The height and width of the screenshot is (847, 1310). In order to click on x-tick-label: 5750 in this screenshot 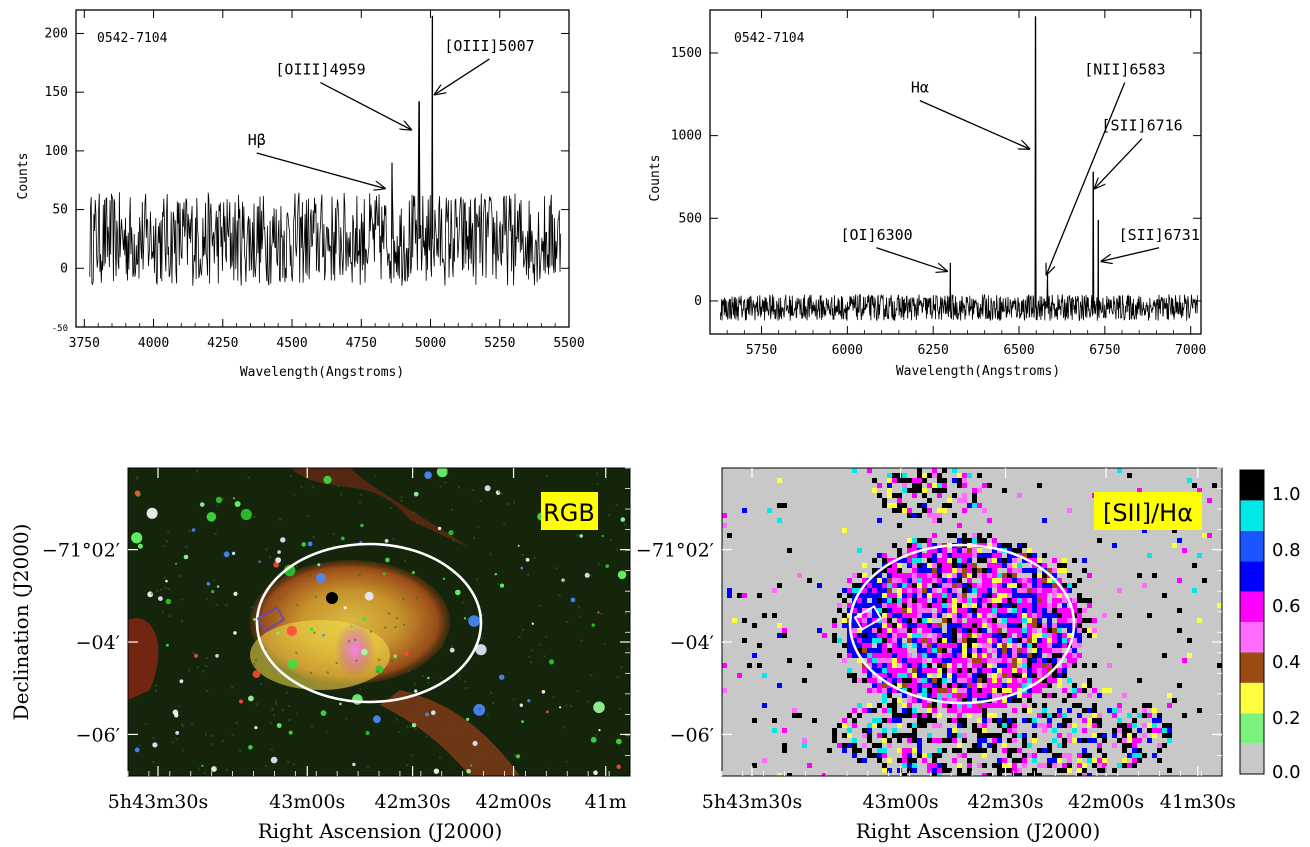, I will do `click(761, 350)`.